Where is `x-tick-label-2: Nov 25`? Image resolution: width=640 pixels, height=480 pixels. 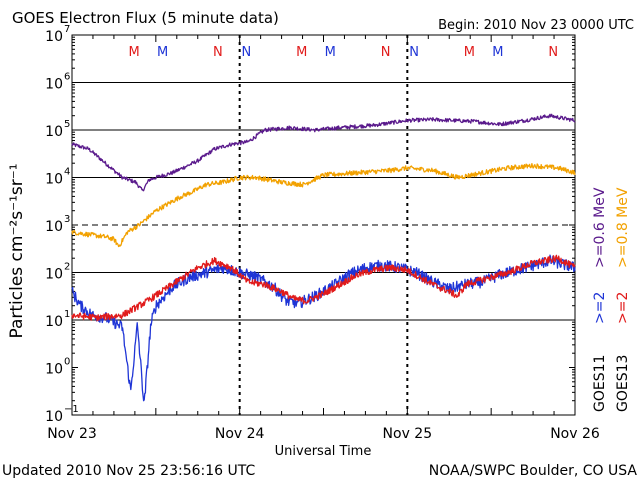 x-tick-label-2: Nov 25 is located at coordinates (408, 434).